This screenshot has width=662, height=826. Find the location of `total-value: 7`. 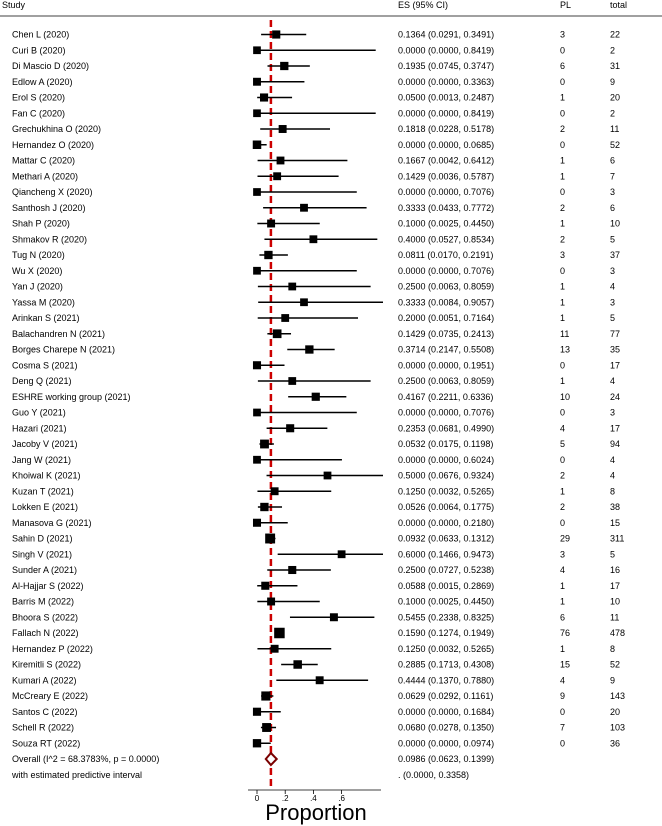

total-value: 7 is located at coordinates (612, 176).